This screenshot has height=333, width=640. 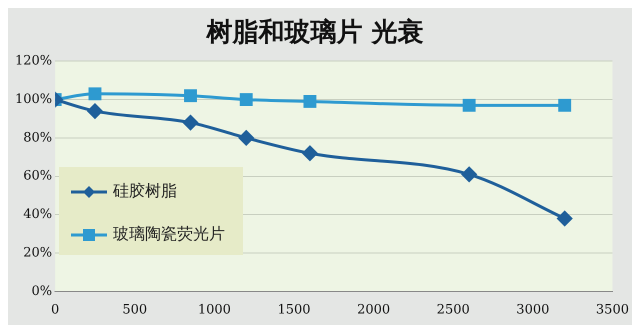 What do you see at coordinates (373, 310) in the screenshot?
I see `x-tick-label: 2000` at bounding box center [373, 310].